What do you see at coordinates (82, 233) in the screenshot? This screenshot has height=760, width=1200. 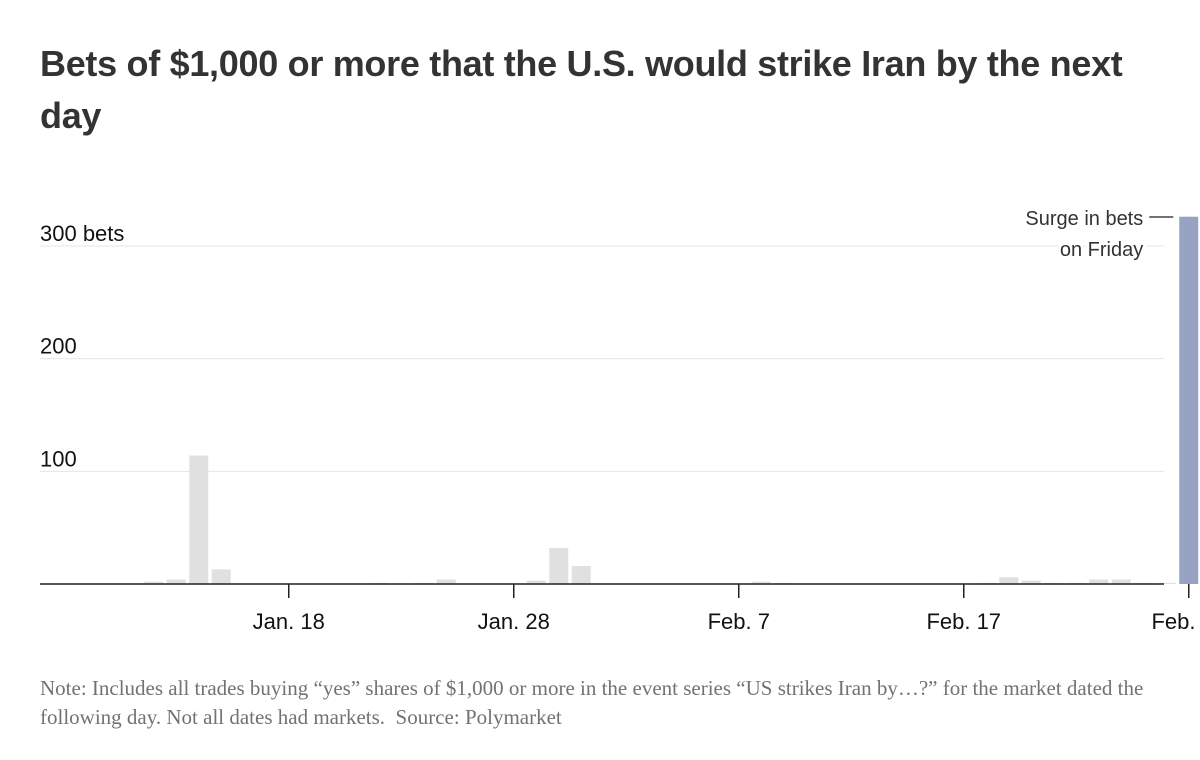 I see `y-tick-label: 300 bets` at bounding box center [82, 233].